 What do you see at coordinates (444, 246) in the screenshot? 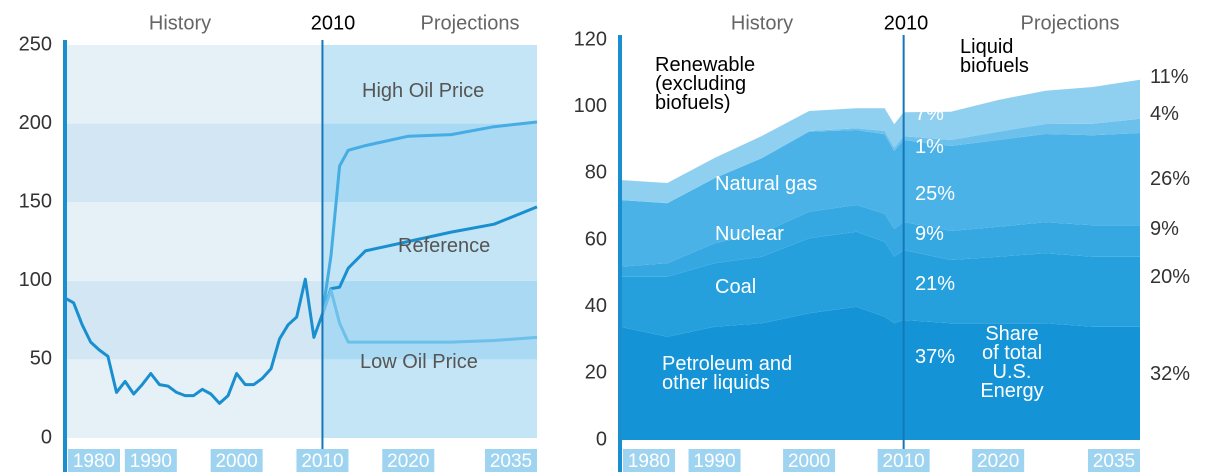
I see `series-label: Reference` at bounding box center [444, 246].